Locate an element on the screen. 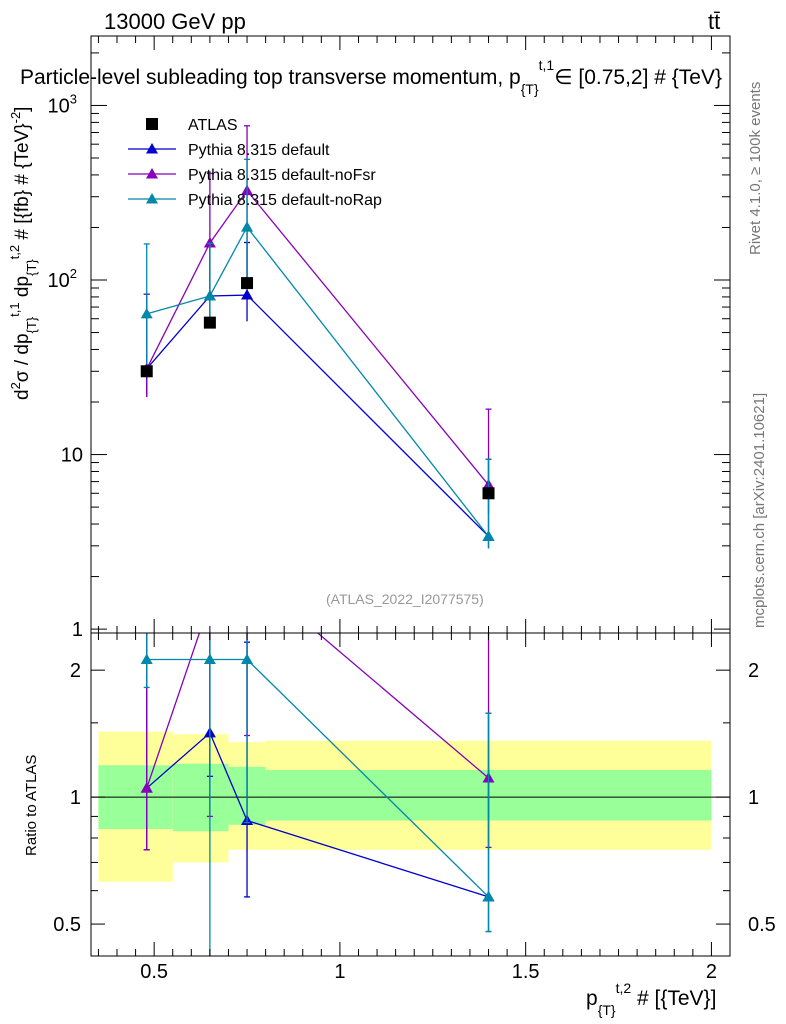 The image size is (786, 1024). process-label: tt̄ is located at coordinates (714, 21).